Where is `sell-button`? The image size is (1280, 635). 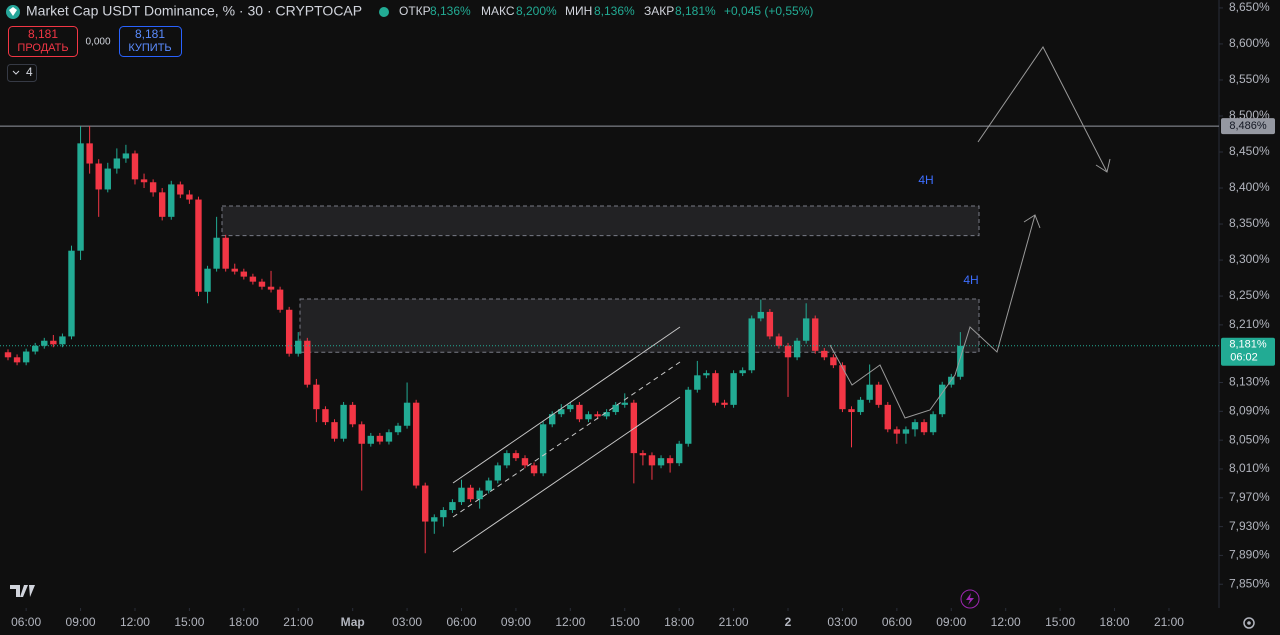 sell-button is located at coordinates (43, 41).